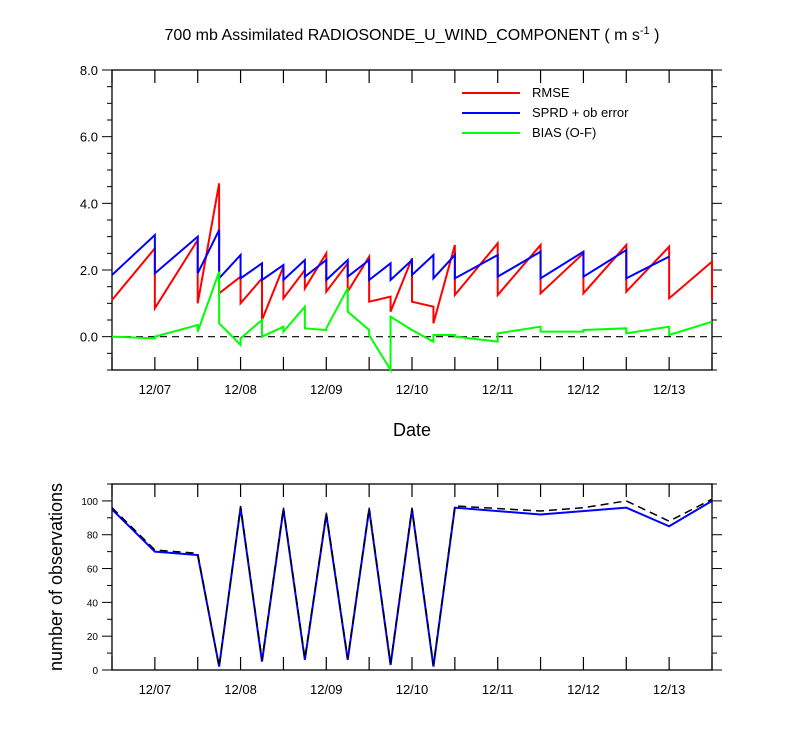 Image resolution: width=800 pixels, height=750 pixels. I want to click on y-tick-label: 20, so click(93, 637).